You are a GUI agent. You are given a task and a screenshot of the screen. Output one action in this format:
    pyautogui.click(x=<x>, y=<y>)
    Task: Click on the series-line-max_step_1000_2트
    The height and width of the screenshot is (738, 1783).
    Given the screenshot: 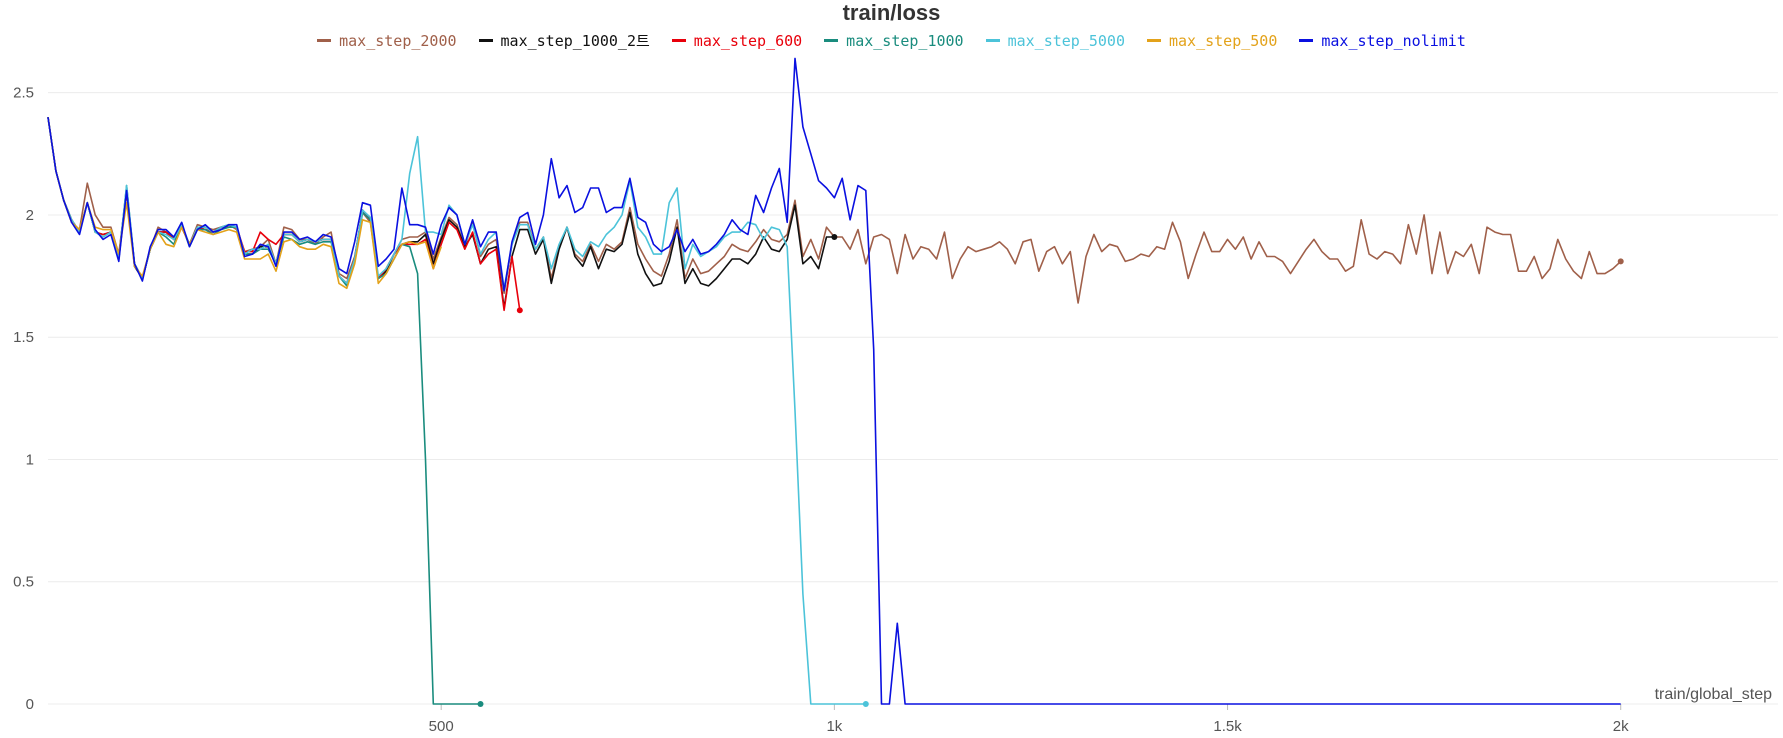 What is the action you would take?
    pyautogui.click(x=441, y=212)
    